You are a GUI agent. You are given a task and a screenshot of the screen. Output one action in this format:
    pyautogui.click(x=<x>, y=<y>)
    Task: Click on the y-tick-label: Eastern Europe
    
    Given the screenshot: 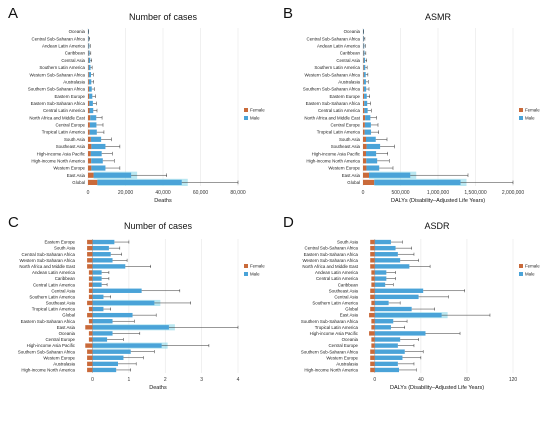 What is the action you would take?
    pyautogui.click(x=59, y=242)
    